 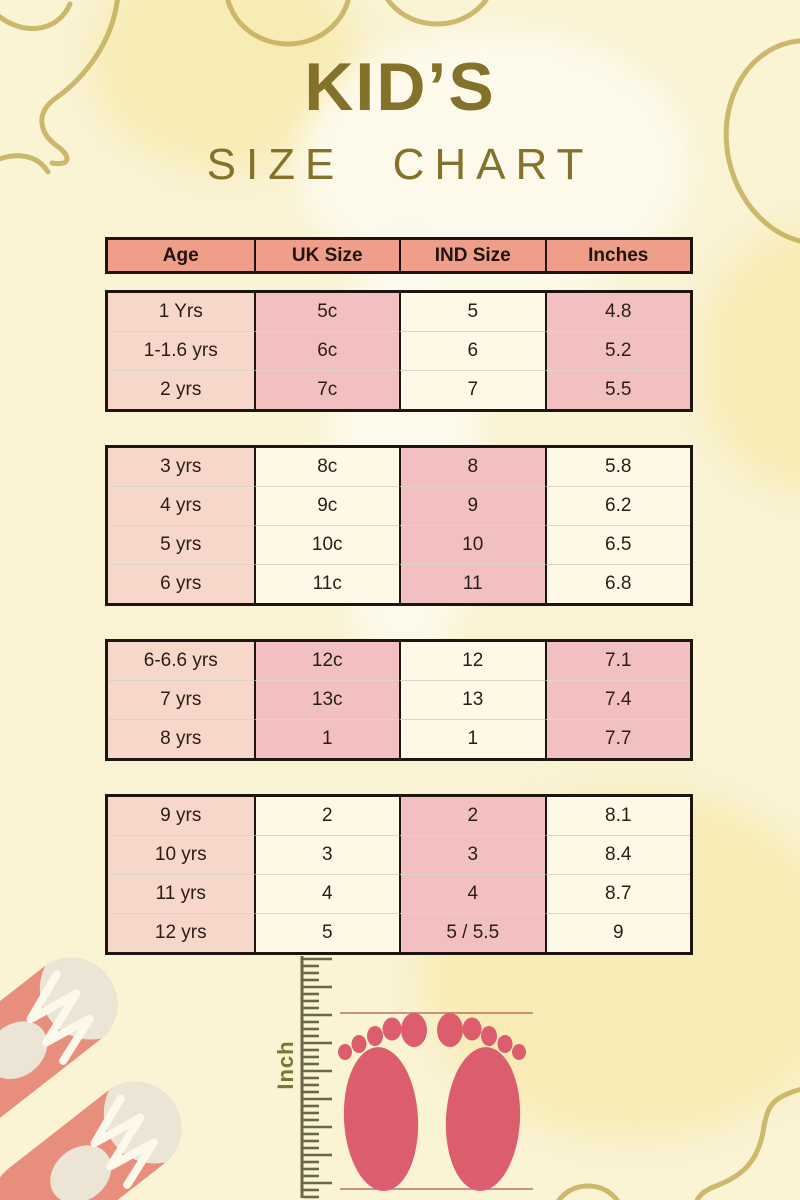 What do you see at coordinates (617, 350) in the screenshot?
I see `table-cell: 5.2` at bounding box center [617, 350].